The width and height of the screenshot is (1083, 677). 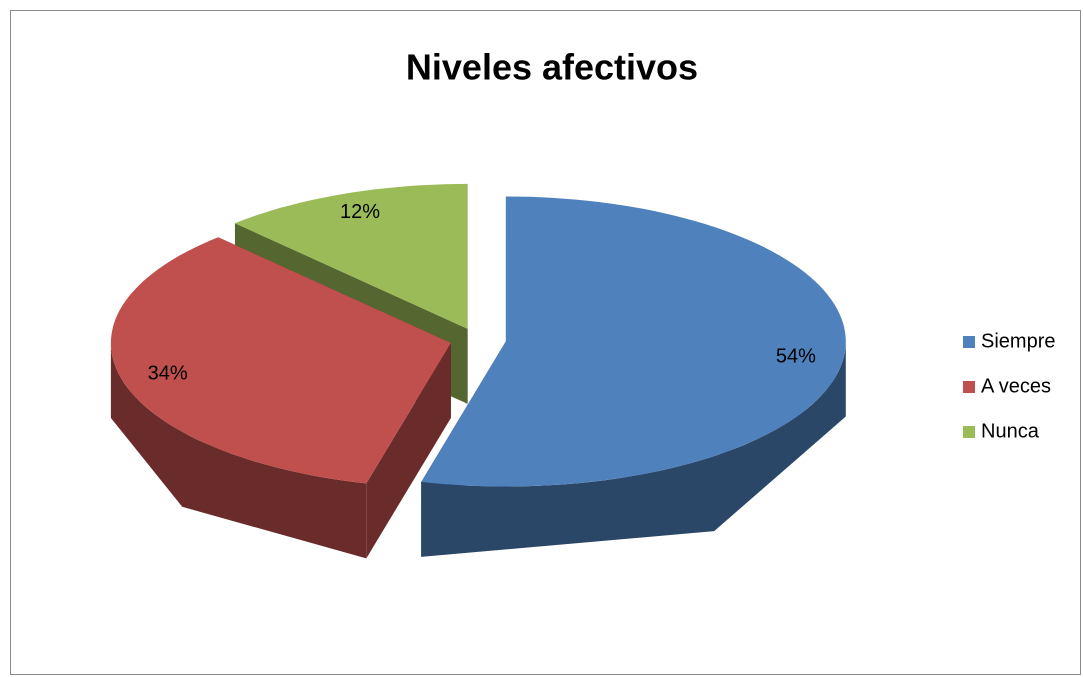 I want to click on data-label: 34%, so click(x=168, y=373).